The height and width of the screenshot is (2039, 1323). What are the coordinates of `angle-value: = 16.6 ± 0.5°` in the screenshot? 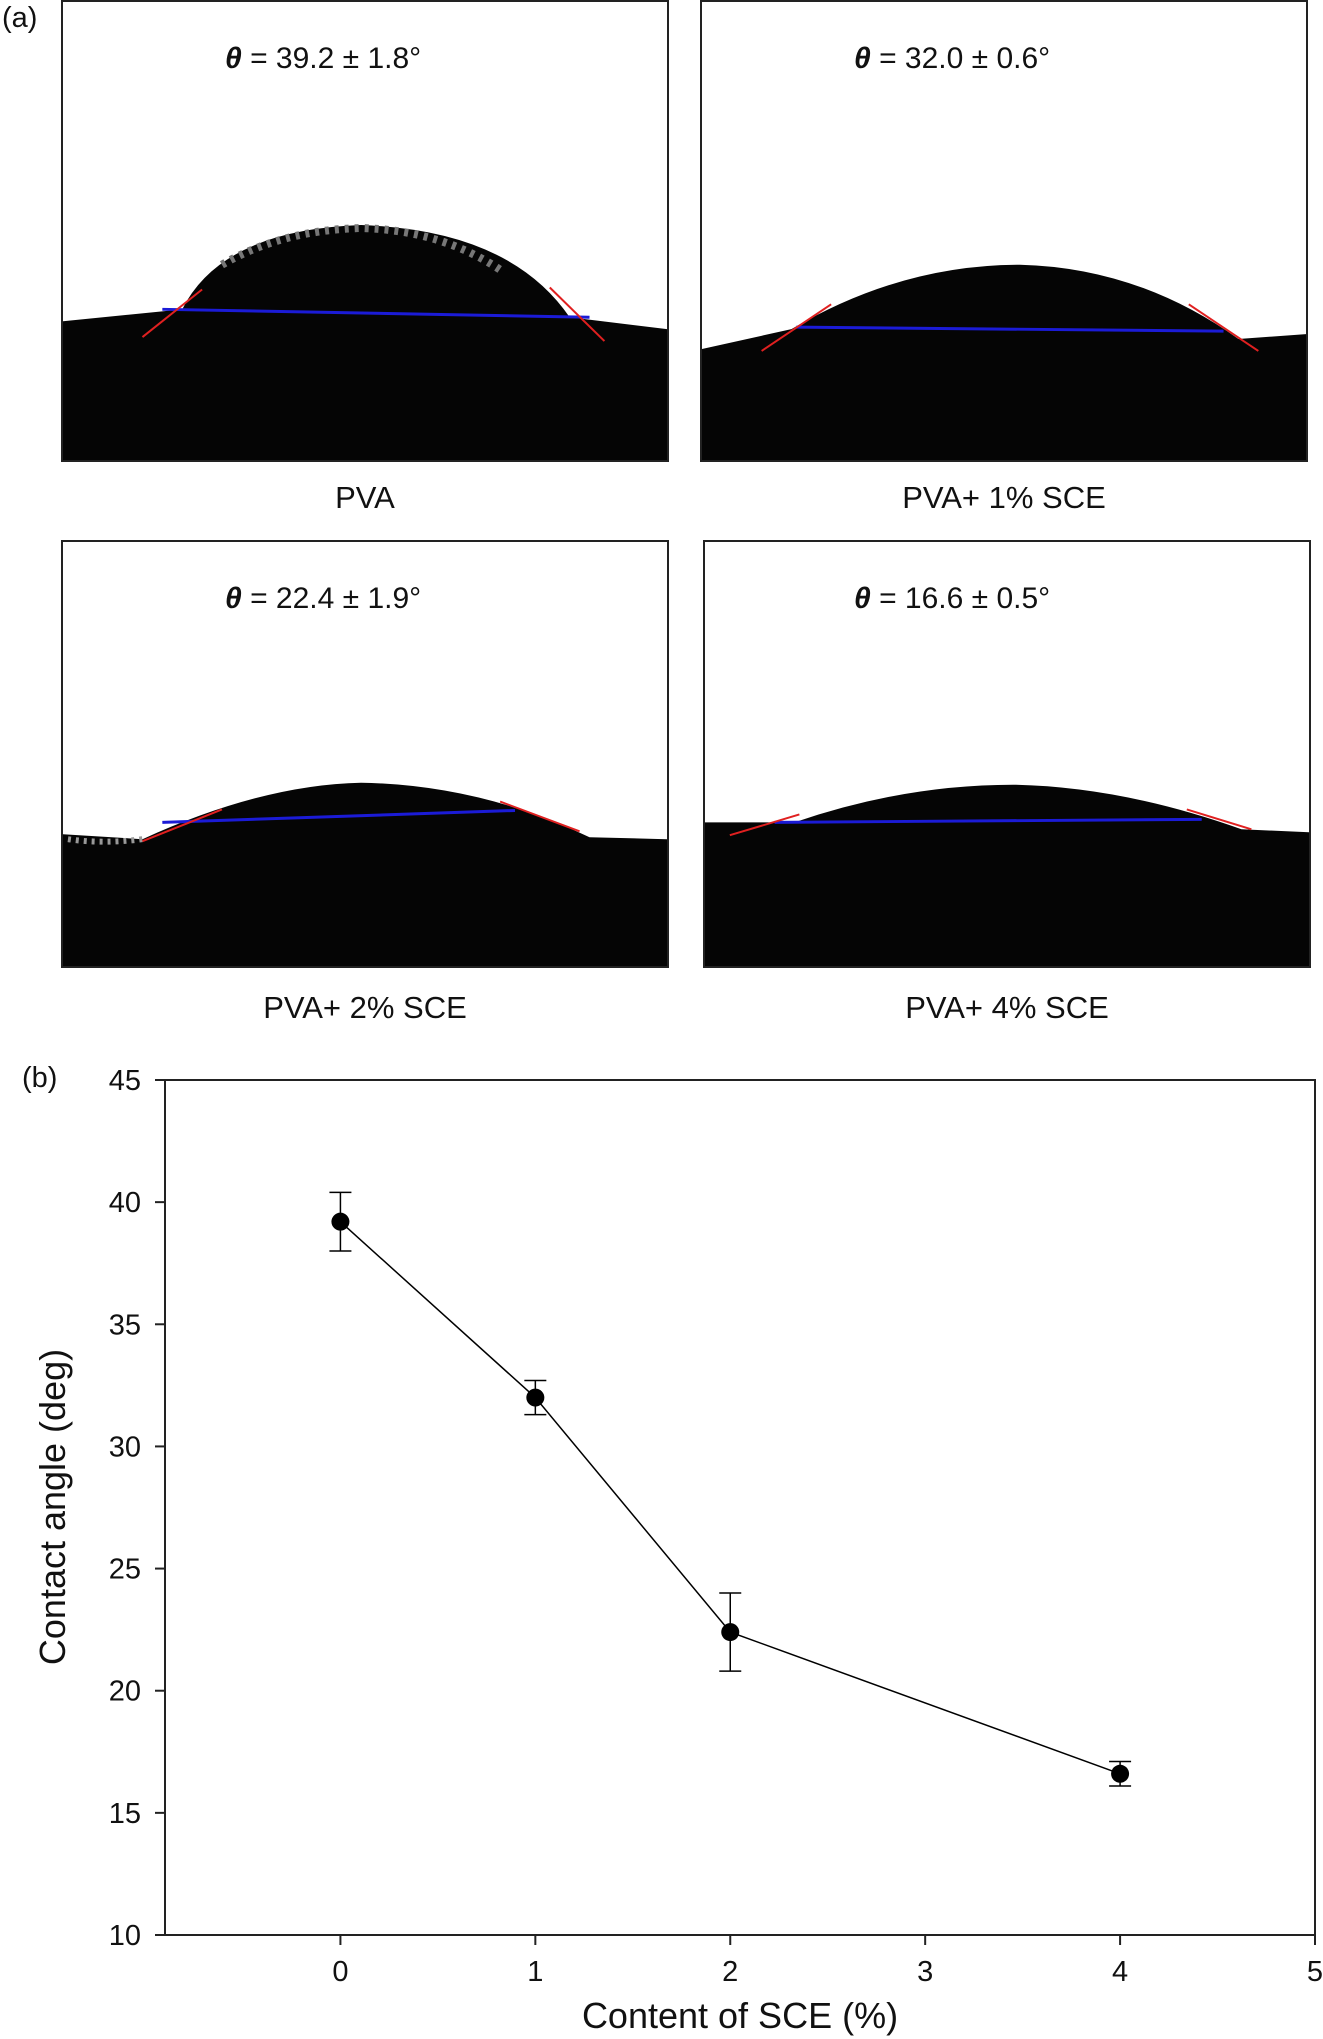 It's located at (960, 598).